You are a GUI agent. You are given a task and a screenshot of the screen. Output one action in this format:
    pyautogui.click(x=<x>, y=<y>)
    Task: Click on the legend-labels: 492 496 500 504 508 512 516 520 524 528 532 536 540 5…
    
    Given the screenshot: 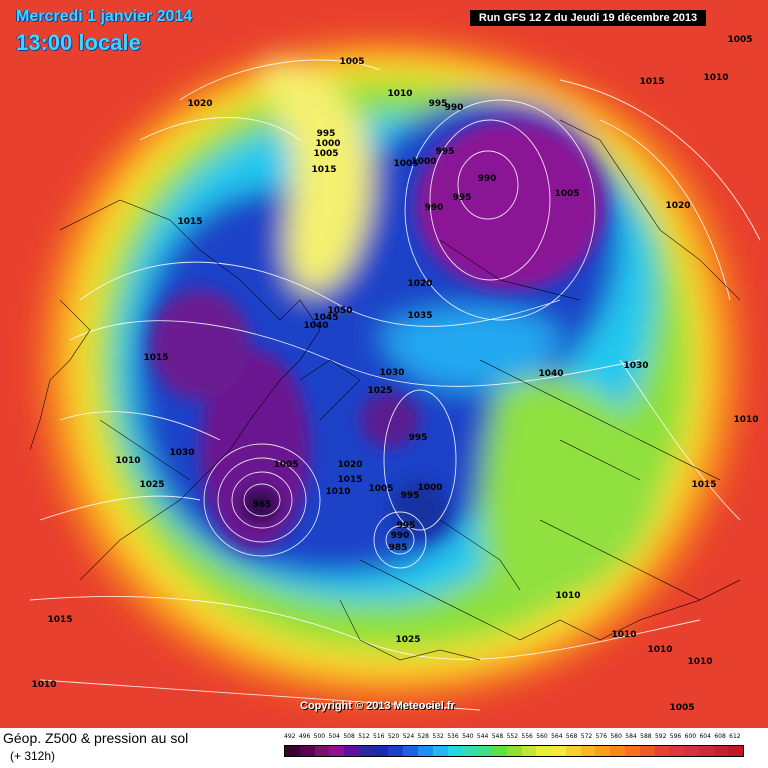 What is the action you would take?
    pyautogui.click(x=514, y=738)
    